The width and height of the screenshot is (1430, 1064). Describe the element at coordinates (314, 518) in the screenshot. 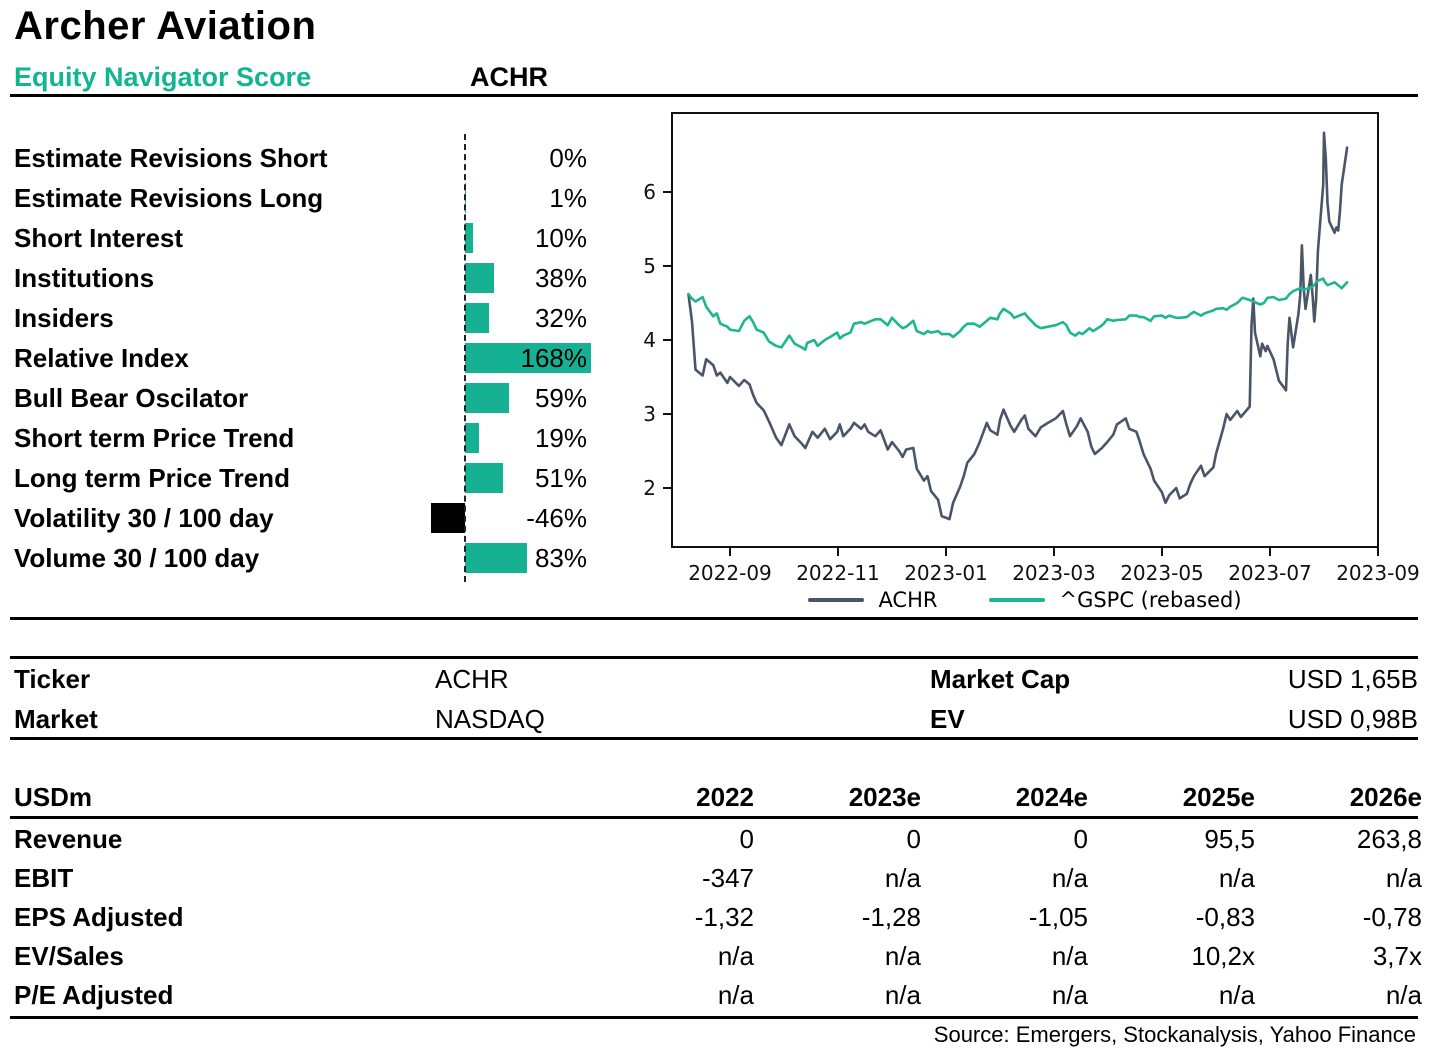

I see `score-row: Volatility 30 / 100 day -46%` at that location.